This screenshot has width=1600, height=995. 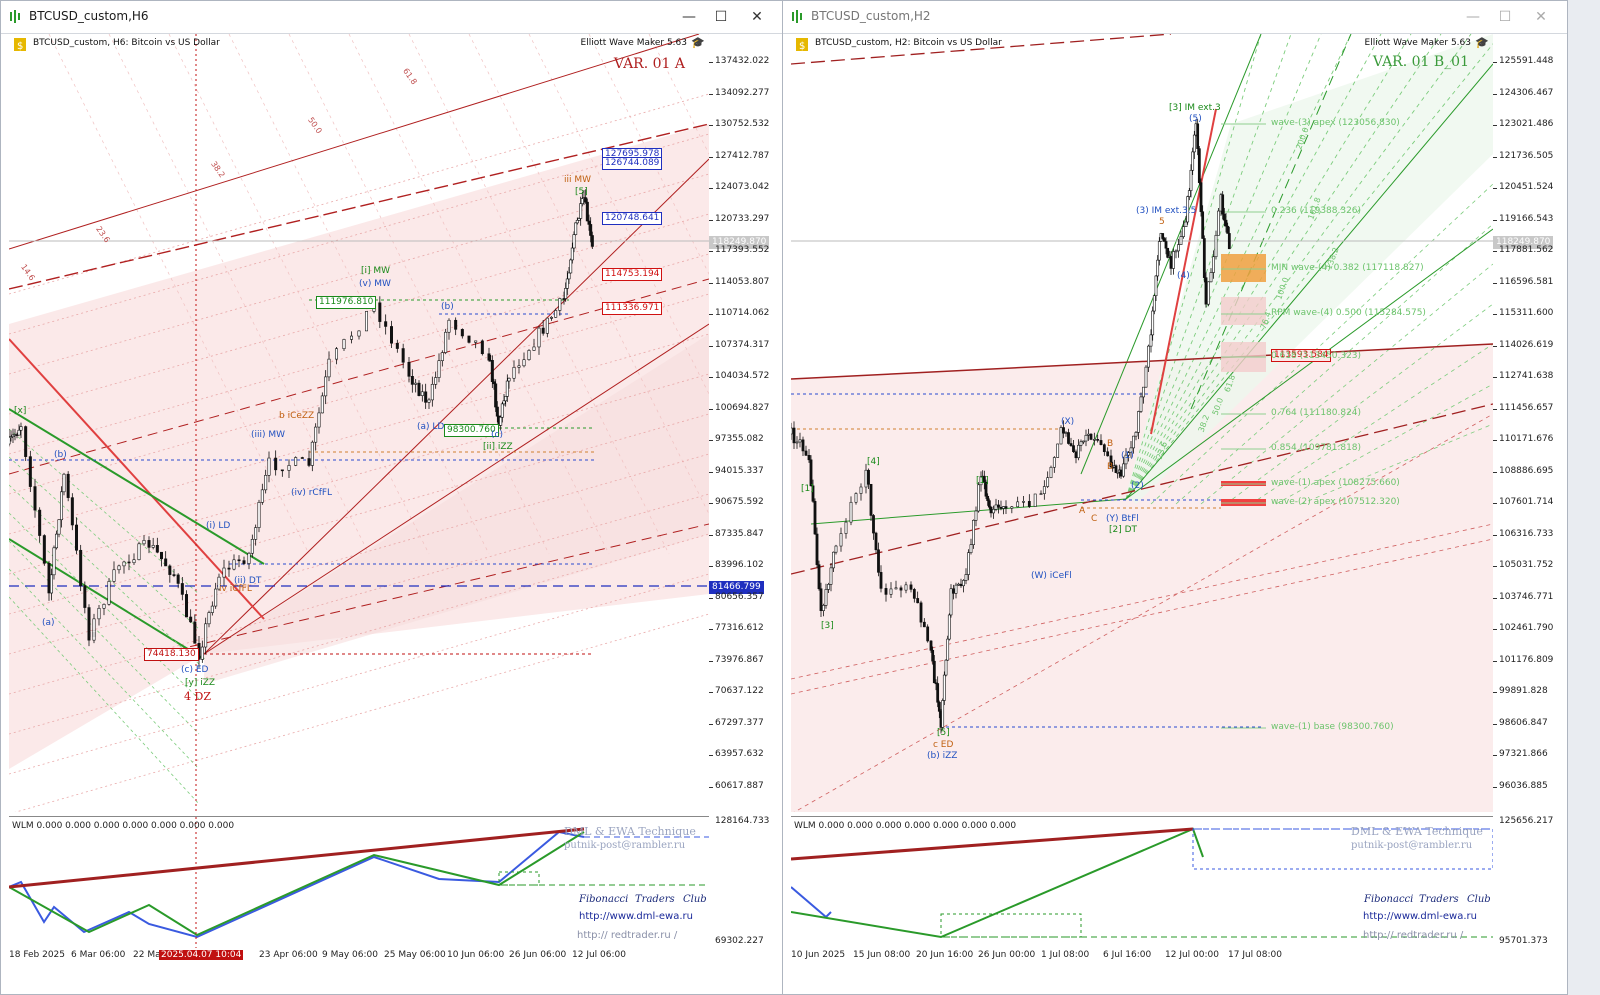 I want to click on indicator-name: Elliott Wave Maker 5.63, so click(x=633, y=43).